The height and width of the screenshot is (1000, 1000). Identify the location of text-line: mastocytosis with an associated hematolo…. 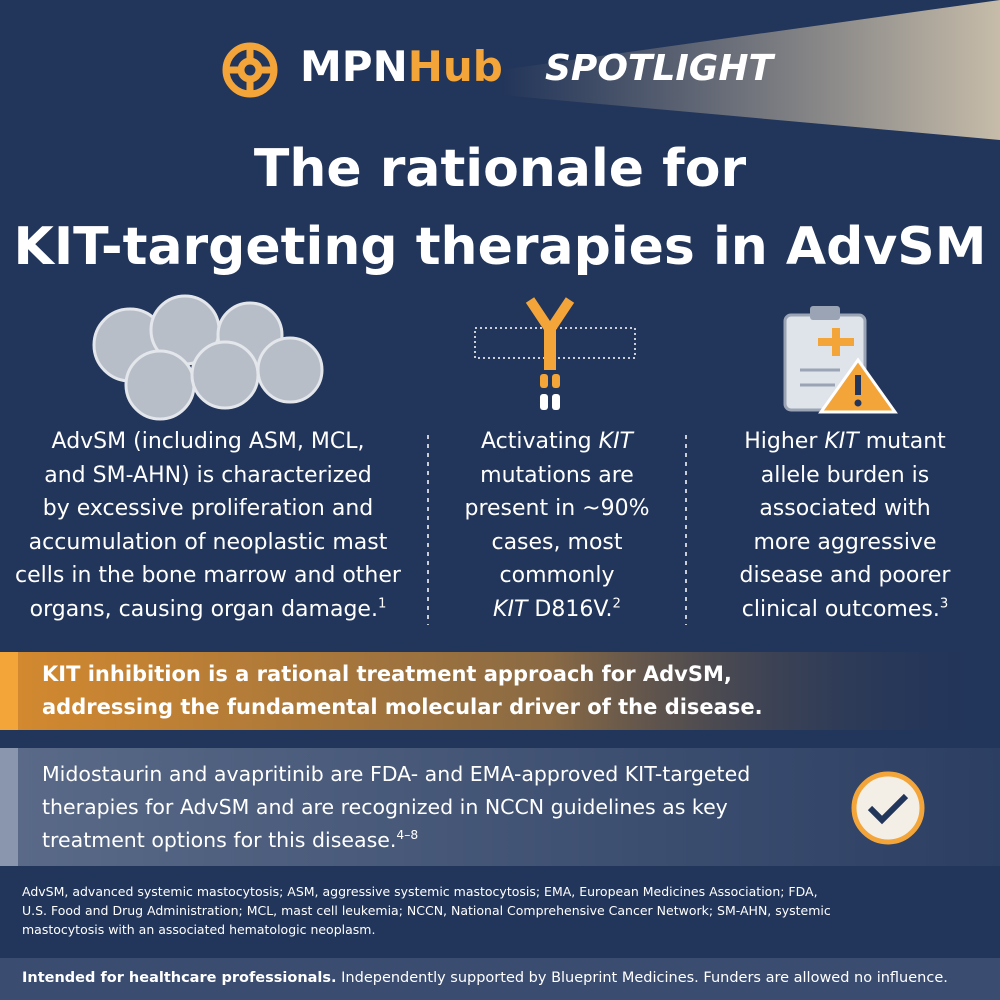
(426, 929).